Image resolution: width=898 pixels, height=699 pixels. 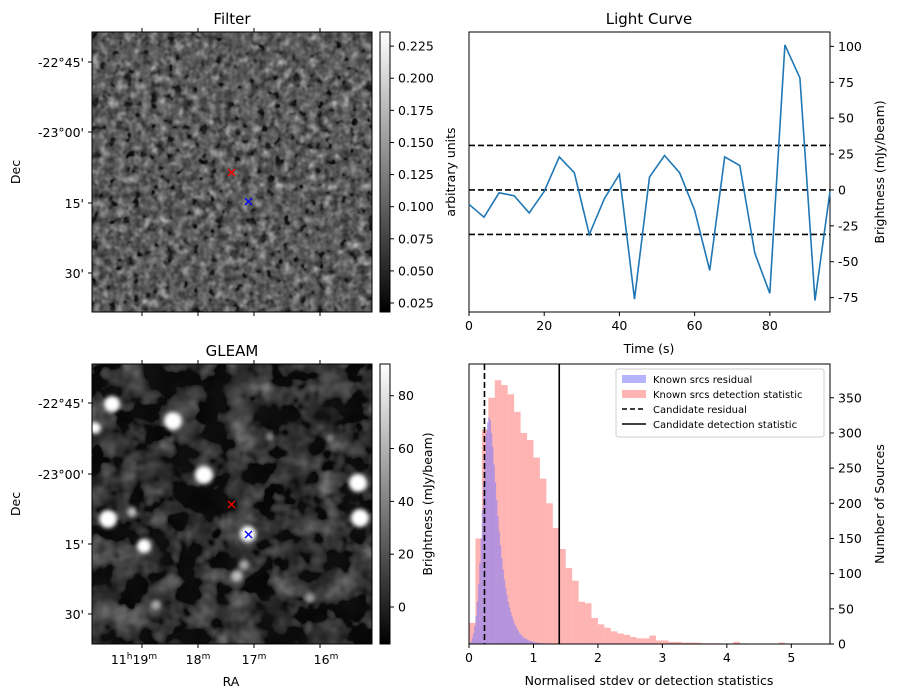 What do you see at coordinates (406, 501) in the screenshot?
I see `colorbar-tick-label: 40` at bounding box center [406, 501].